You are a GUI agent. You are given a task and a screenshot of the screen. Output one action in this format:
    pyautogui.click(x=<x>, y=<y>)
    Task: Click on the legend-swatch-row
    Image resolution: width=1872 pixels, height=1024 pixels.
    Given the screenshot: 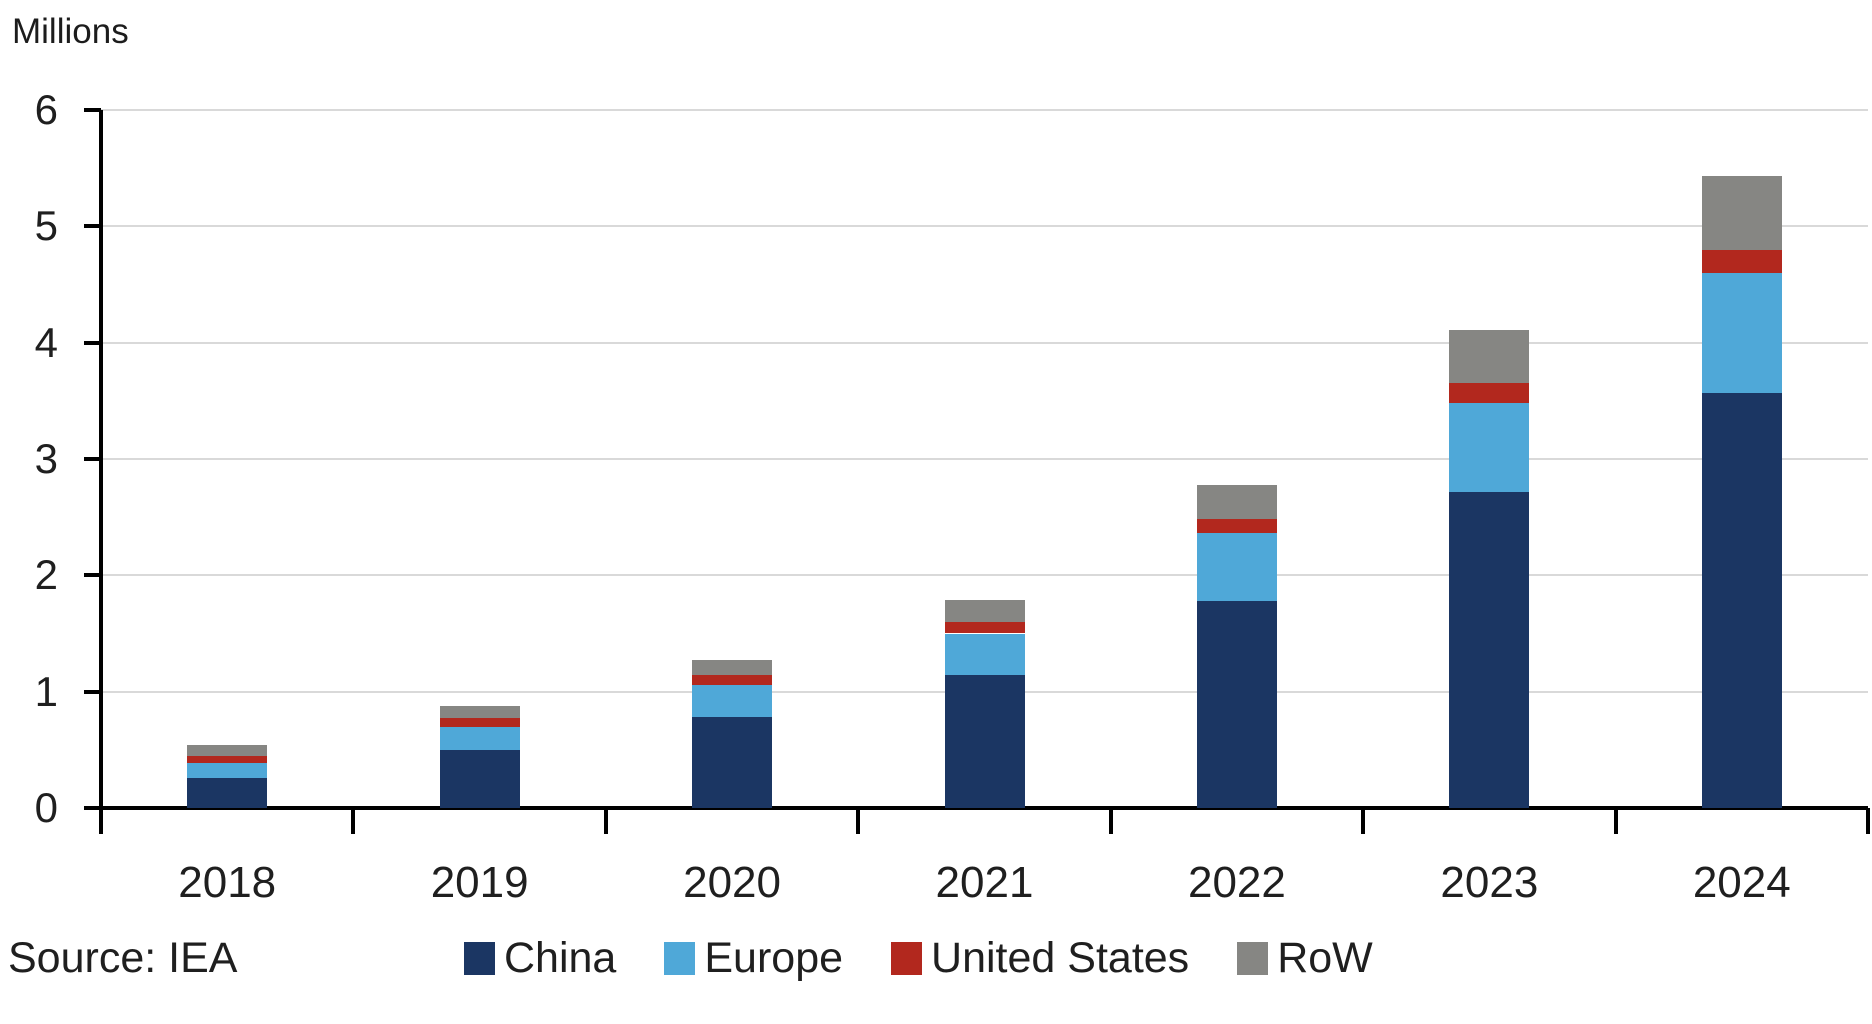 What is the action you would take?
    pyautogui.click(x=1253, y=958)
    